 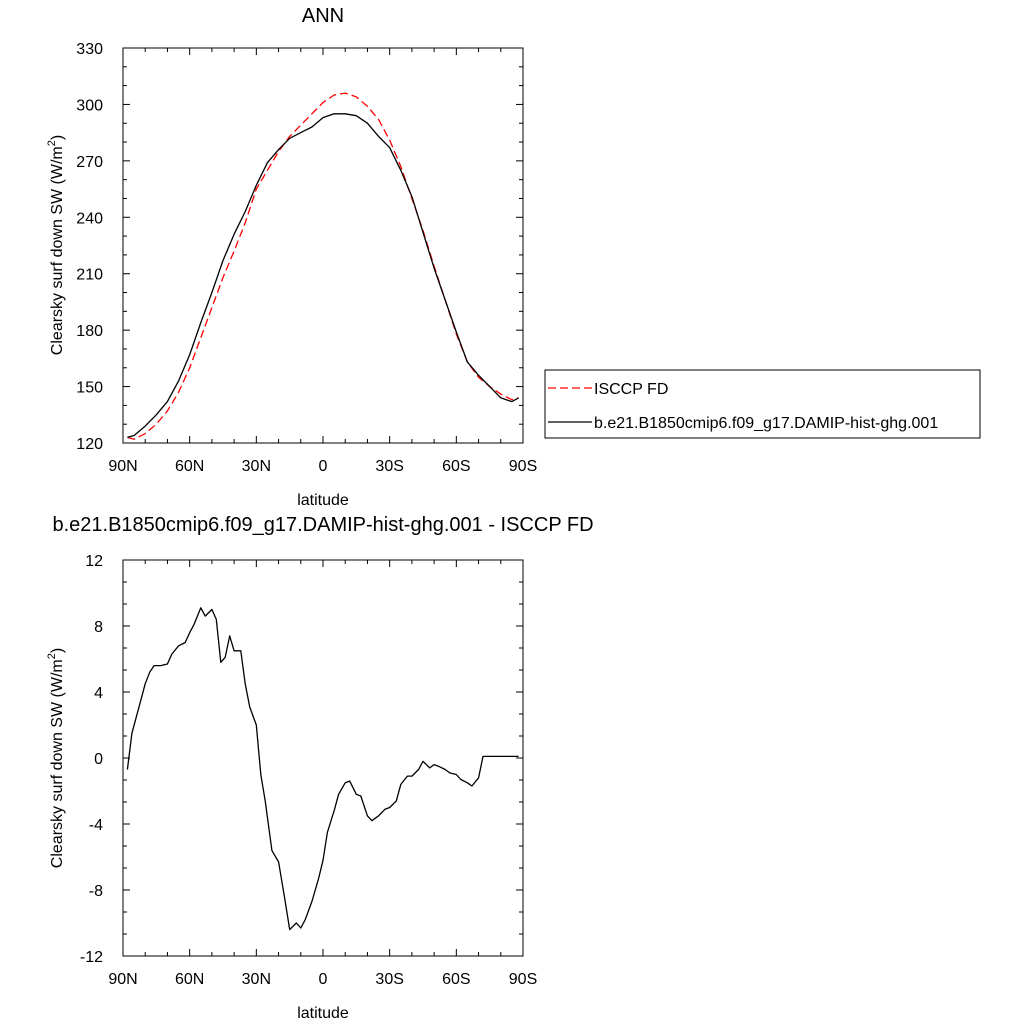 I want to click on bottom-chart-y-tick-label: 8, so click(x=98, y=627).